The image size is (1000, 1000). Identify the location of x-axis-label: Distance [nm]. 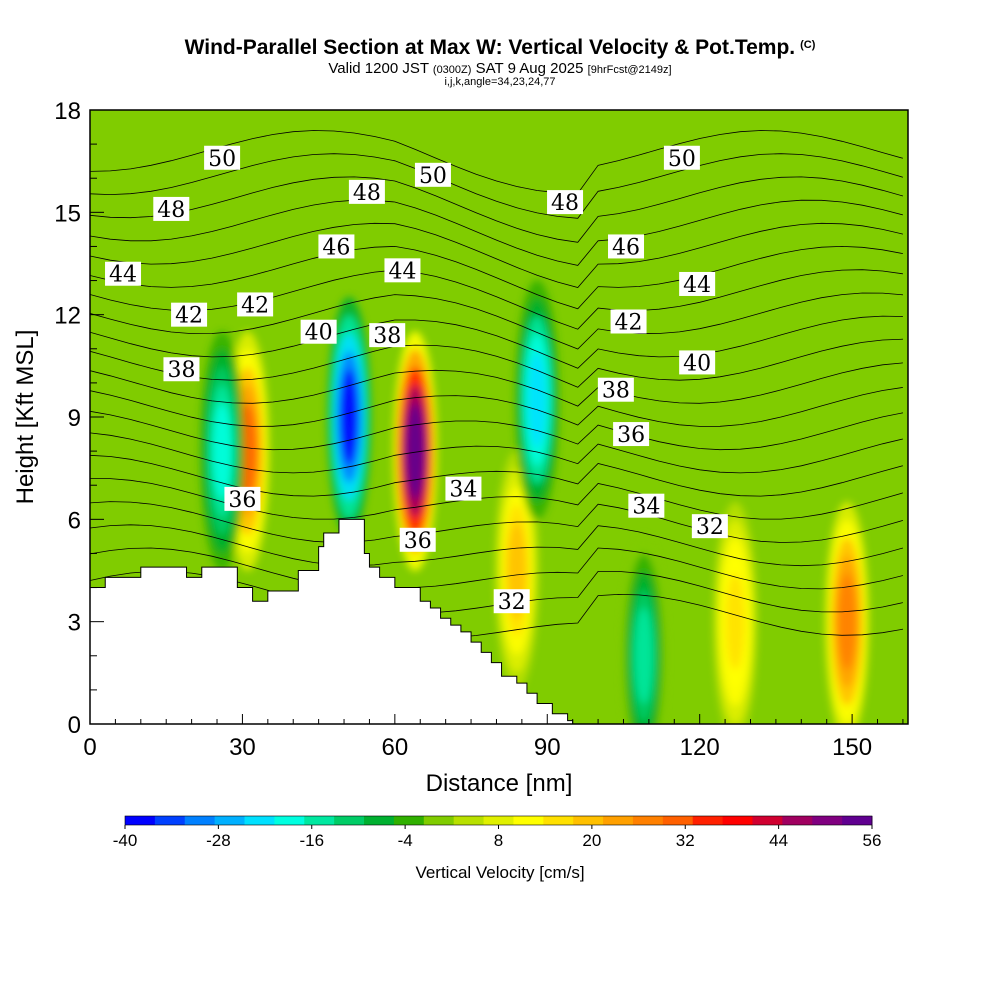
(499, 783).